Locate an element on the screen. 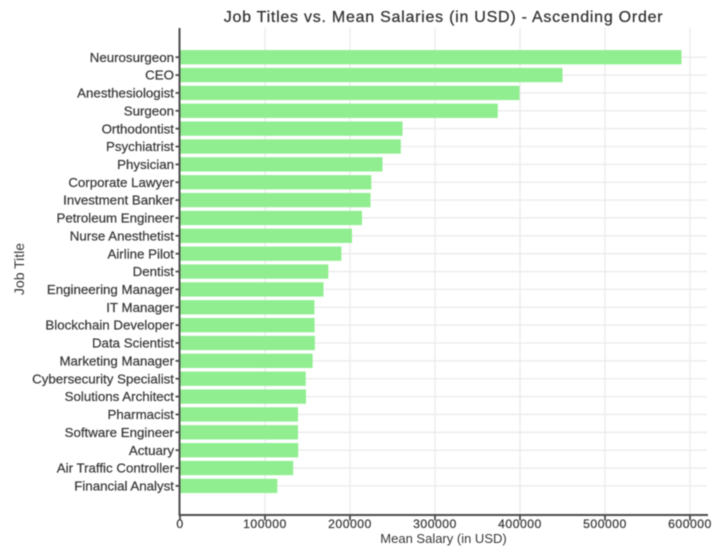 The height and width of the screenshot is (551, 720). svg-text: Neurosurgeon is located at coordinates (132, 57).